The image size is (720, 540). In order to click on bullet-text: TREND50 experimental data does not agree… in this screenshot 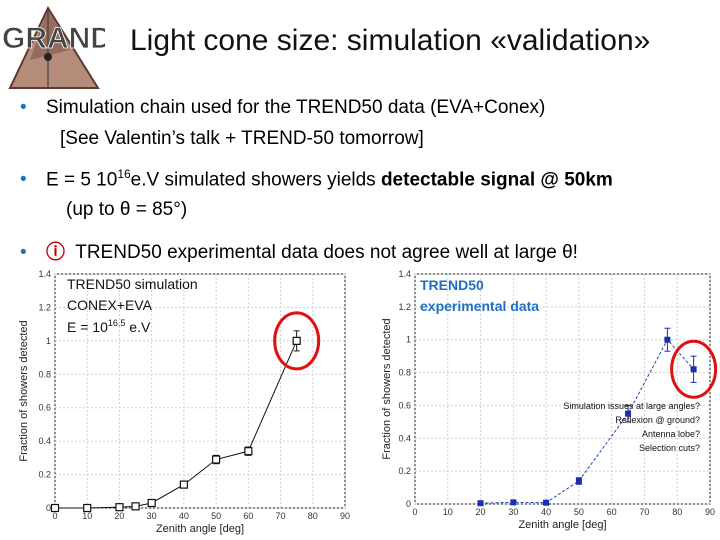, I will do `click(326, 252)`.